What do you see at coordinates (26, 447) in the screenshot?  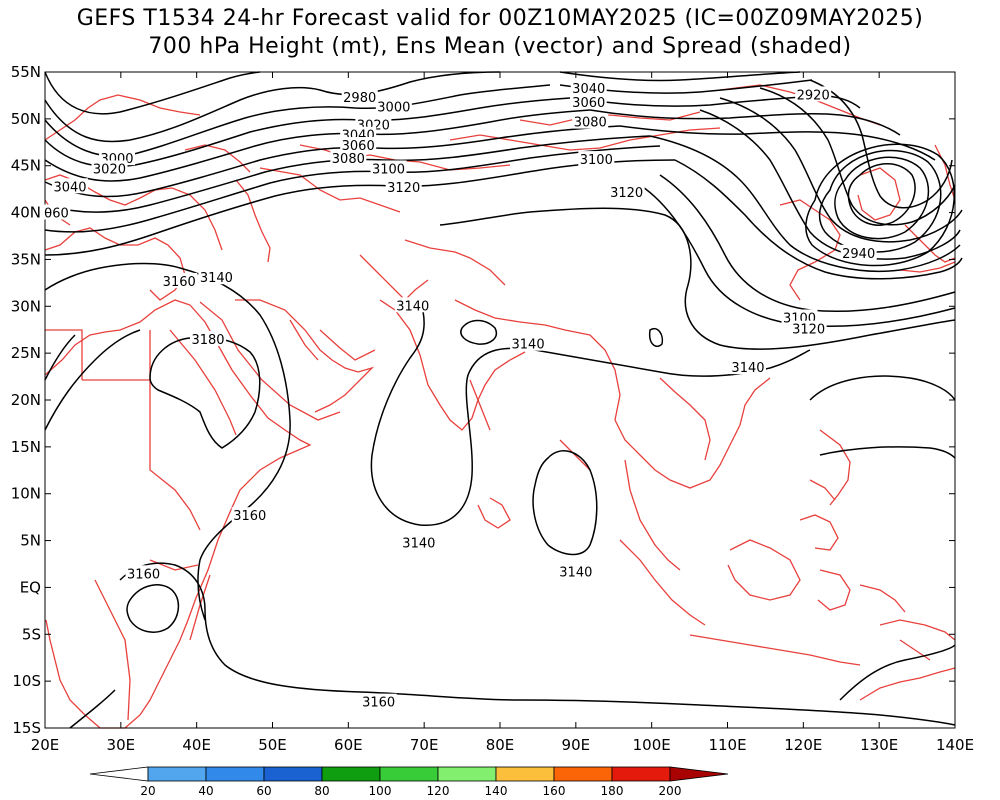 I see `lat-label: 15N` at bounding box center [26, 447].